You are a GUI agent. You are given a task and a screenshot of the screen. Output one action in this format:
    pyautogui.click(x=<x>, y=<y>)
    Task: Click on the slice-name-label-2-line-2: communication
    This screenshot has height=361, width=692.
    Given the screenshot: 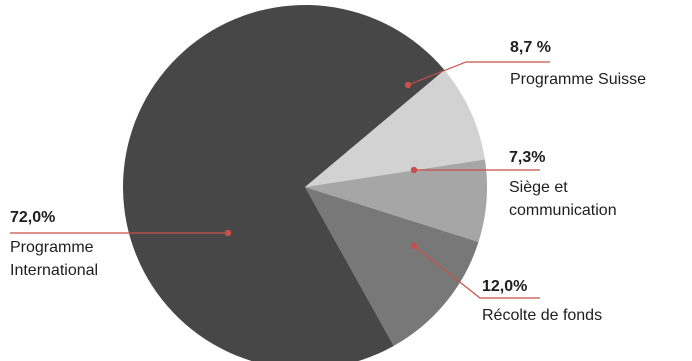 What is the action you would take?
    pyautogui.click(x=563, y=210)
    